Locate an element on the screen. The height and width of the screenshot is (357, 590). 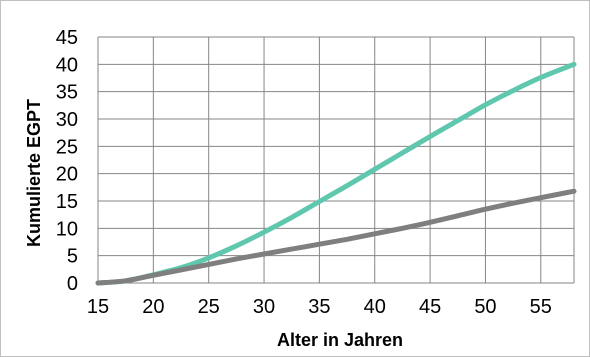
y-tick-label: 10 is located at coordinates (67, 229).